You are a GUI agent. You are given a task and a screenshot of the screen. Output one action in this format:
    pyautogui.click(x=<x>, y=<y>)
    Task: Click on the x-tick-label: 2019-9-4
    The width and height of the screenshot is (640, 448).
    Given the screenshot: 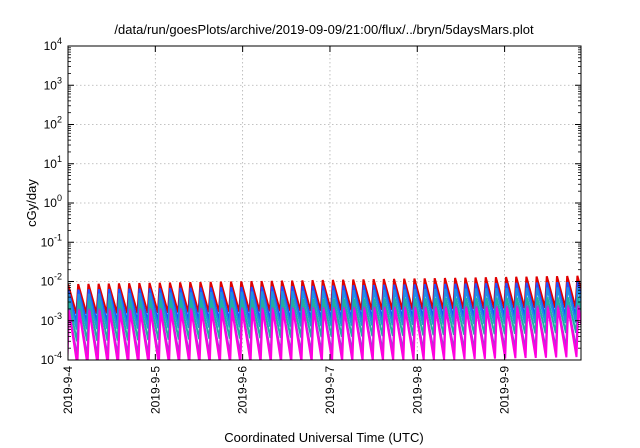 What is the action you would take?
    pyautogui.click(x=68, y=390)
    